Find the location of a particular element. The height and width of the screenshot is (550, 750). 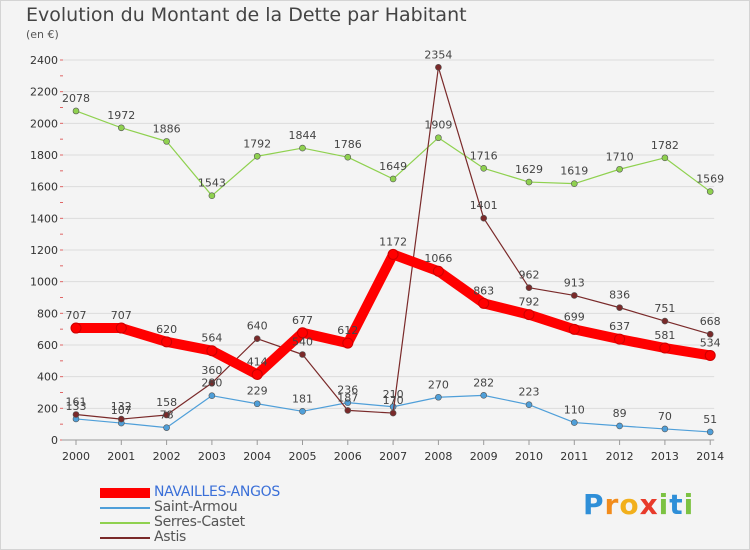

logo-letter: r is located at coordinates (612, 504).